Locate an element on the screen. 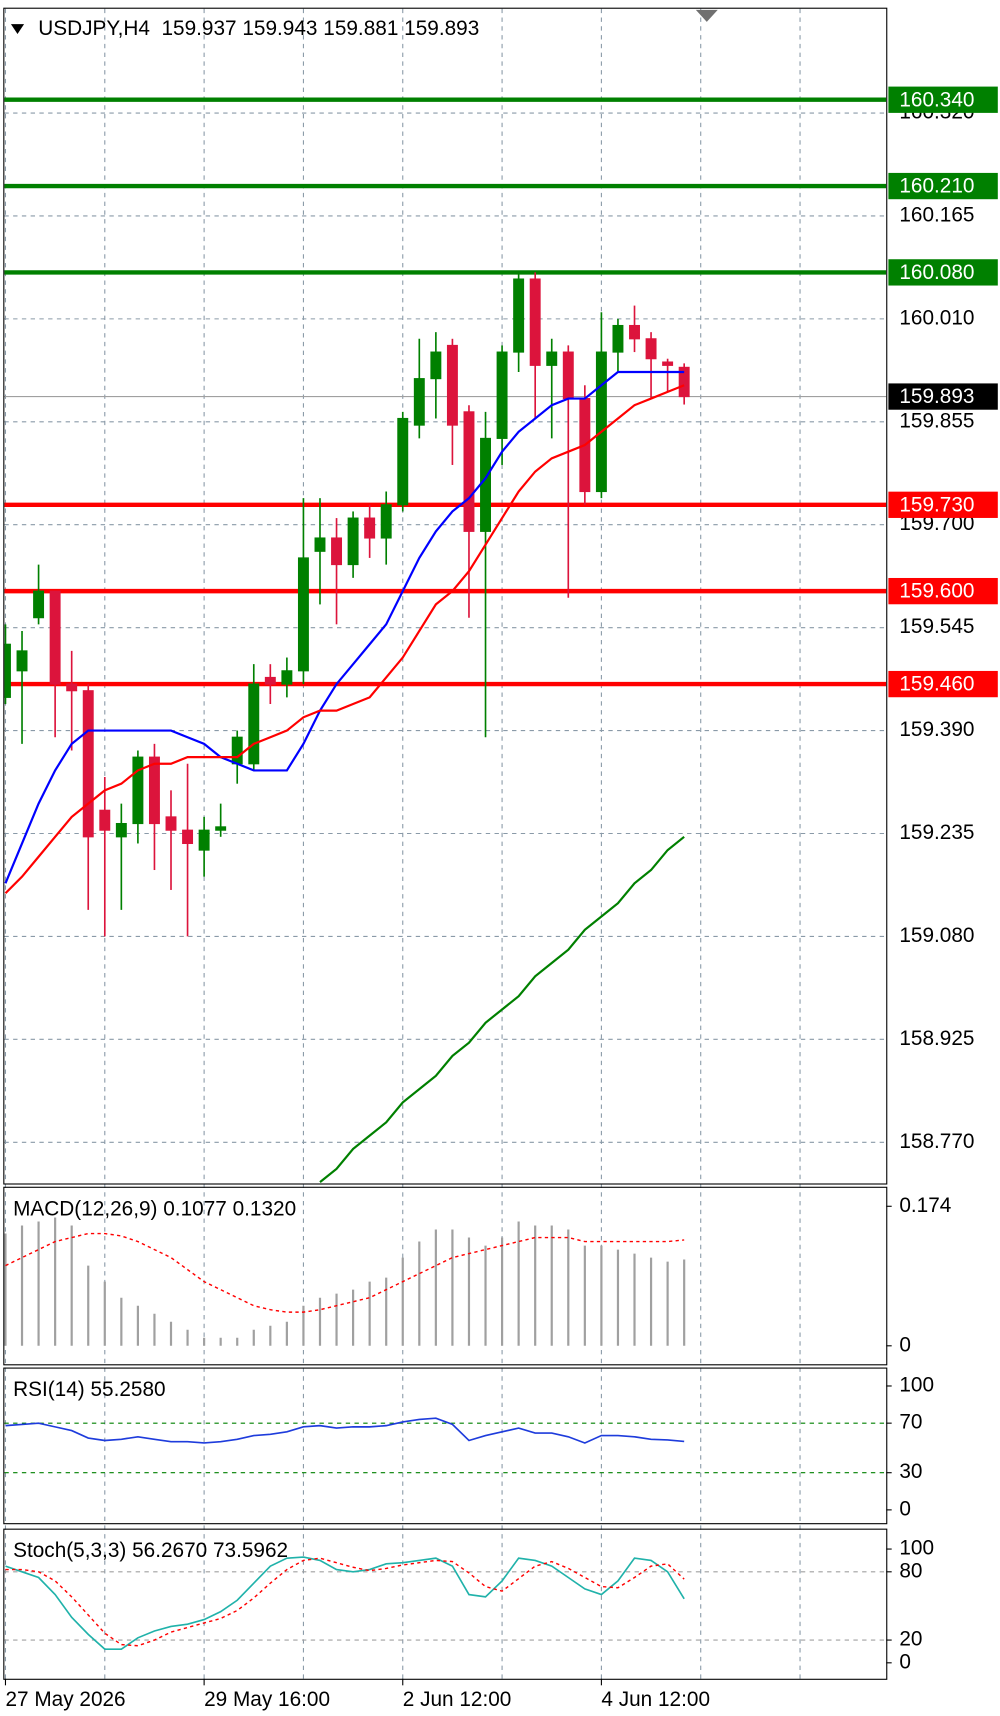 This screenshot has width=1000, height=1716. y-tick-label: 80 is located at coordinates (910, 1570).